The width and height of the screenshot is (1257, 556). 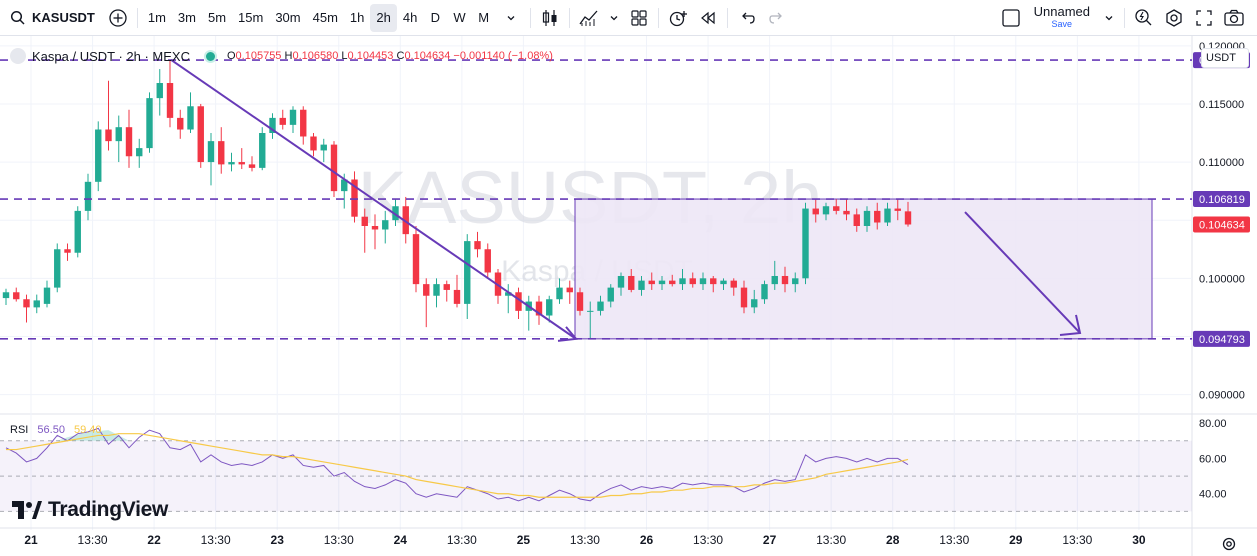 I want to click on layout-name-button: Unnamed Save, so click(x=1062, y=18).